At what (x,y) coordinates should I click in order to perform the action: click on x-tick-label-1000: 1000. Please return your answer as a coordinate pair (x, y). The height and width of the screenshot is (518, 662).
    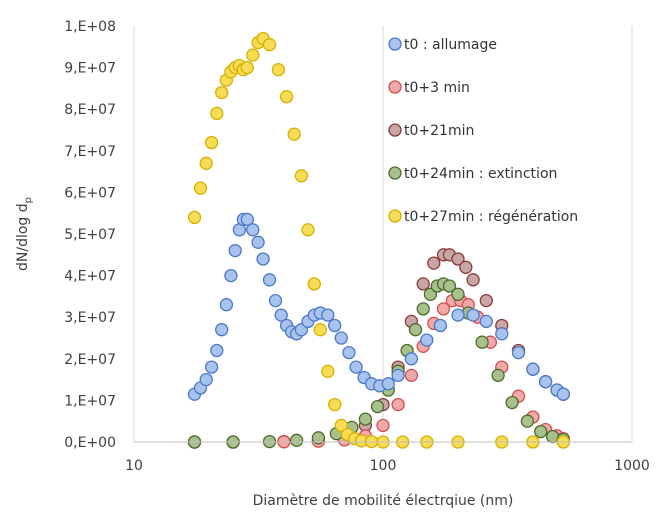
    Looking at the image, I should click on (632, 466).